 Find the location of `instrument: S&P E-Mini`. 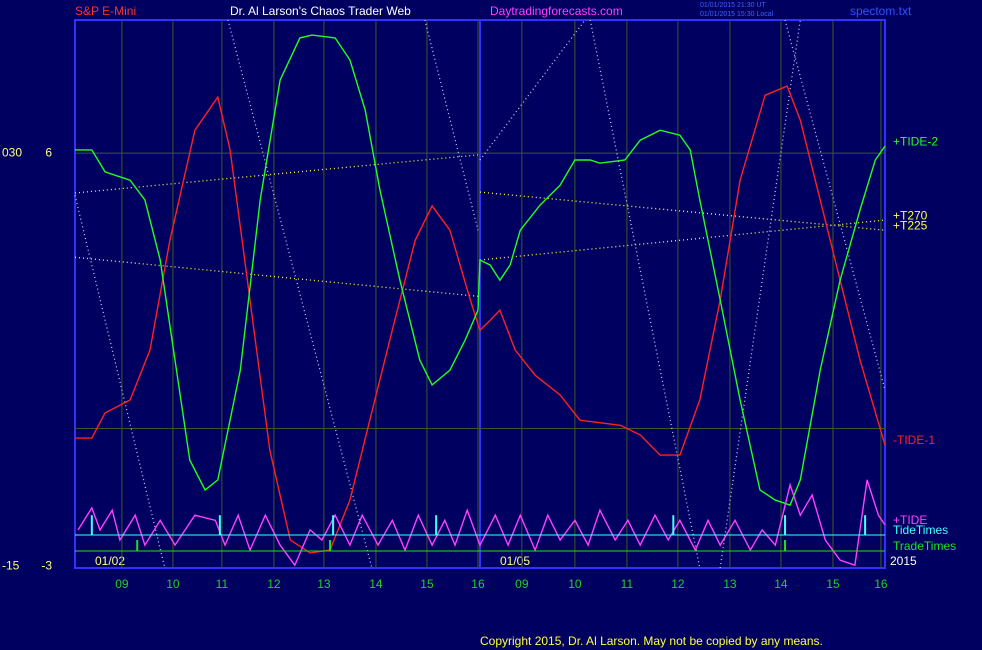

instrument: S&P E-Mini is located at coordinates (105, 11).